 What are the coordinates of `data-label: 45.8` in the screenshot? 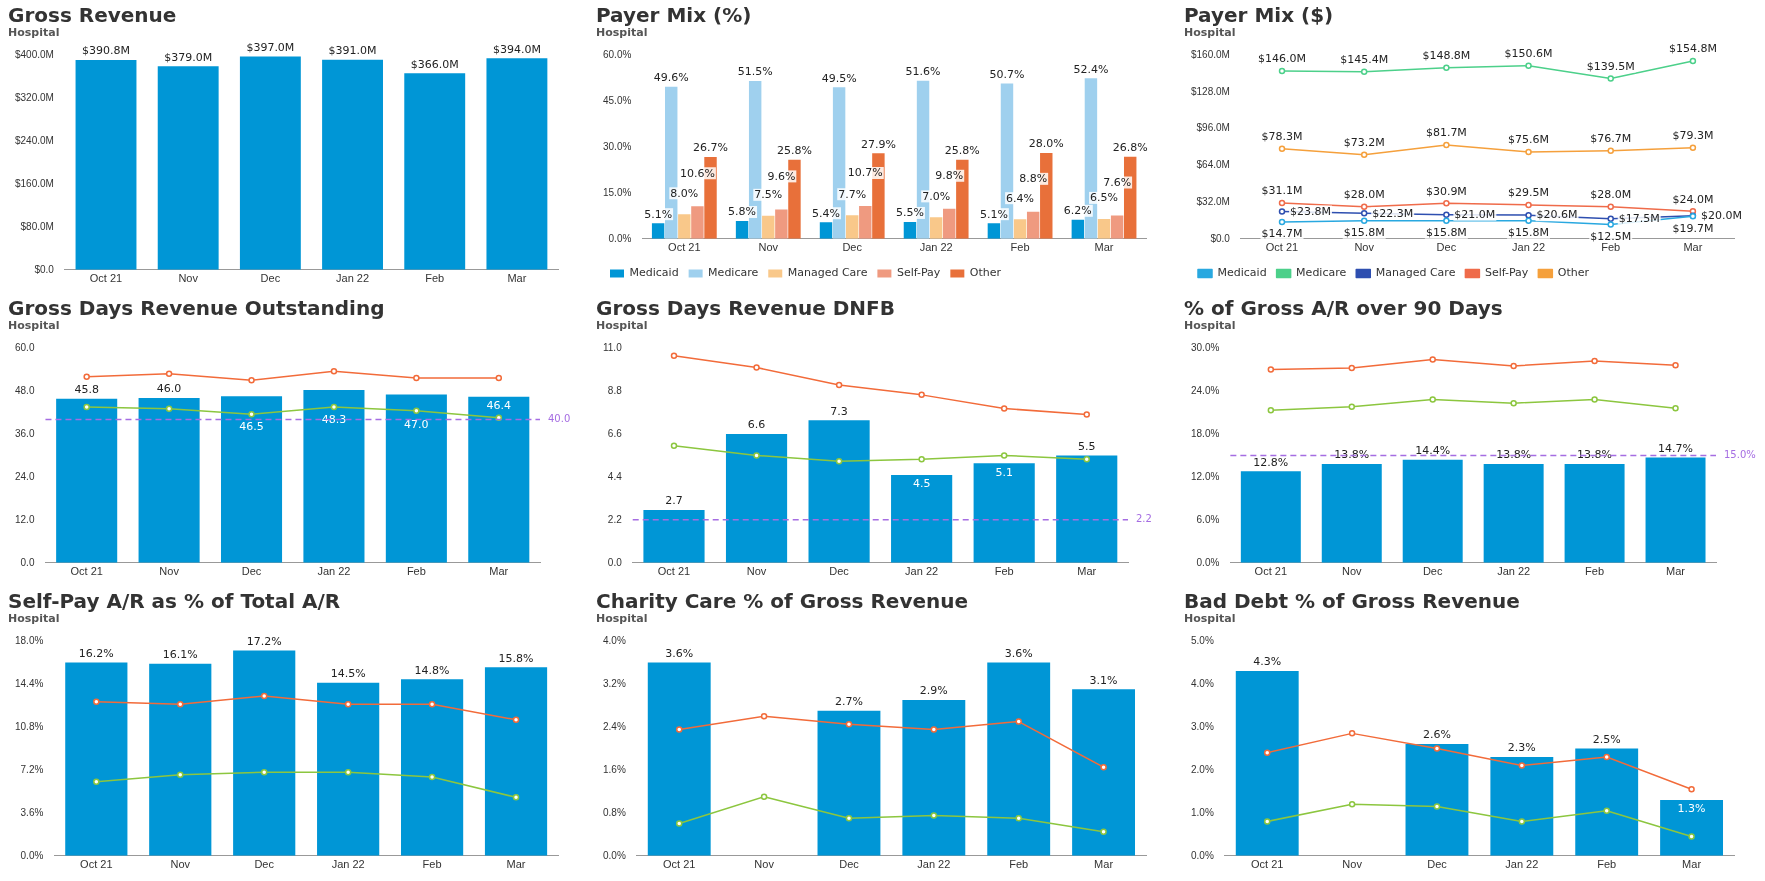 It's located at (86, 390).